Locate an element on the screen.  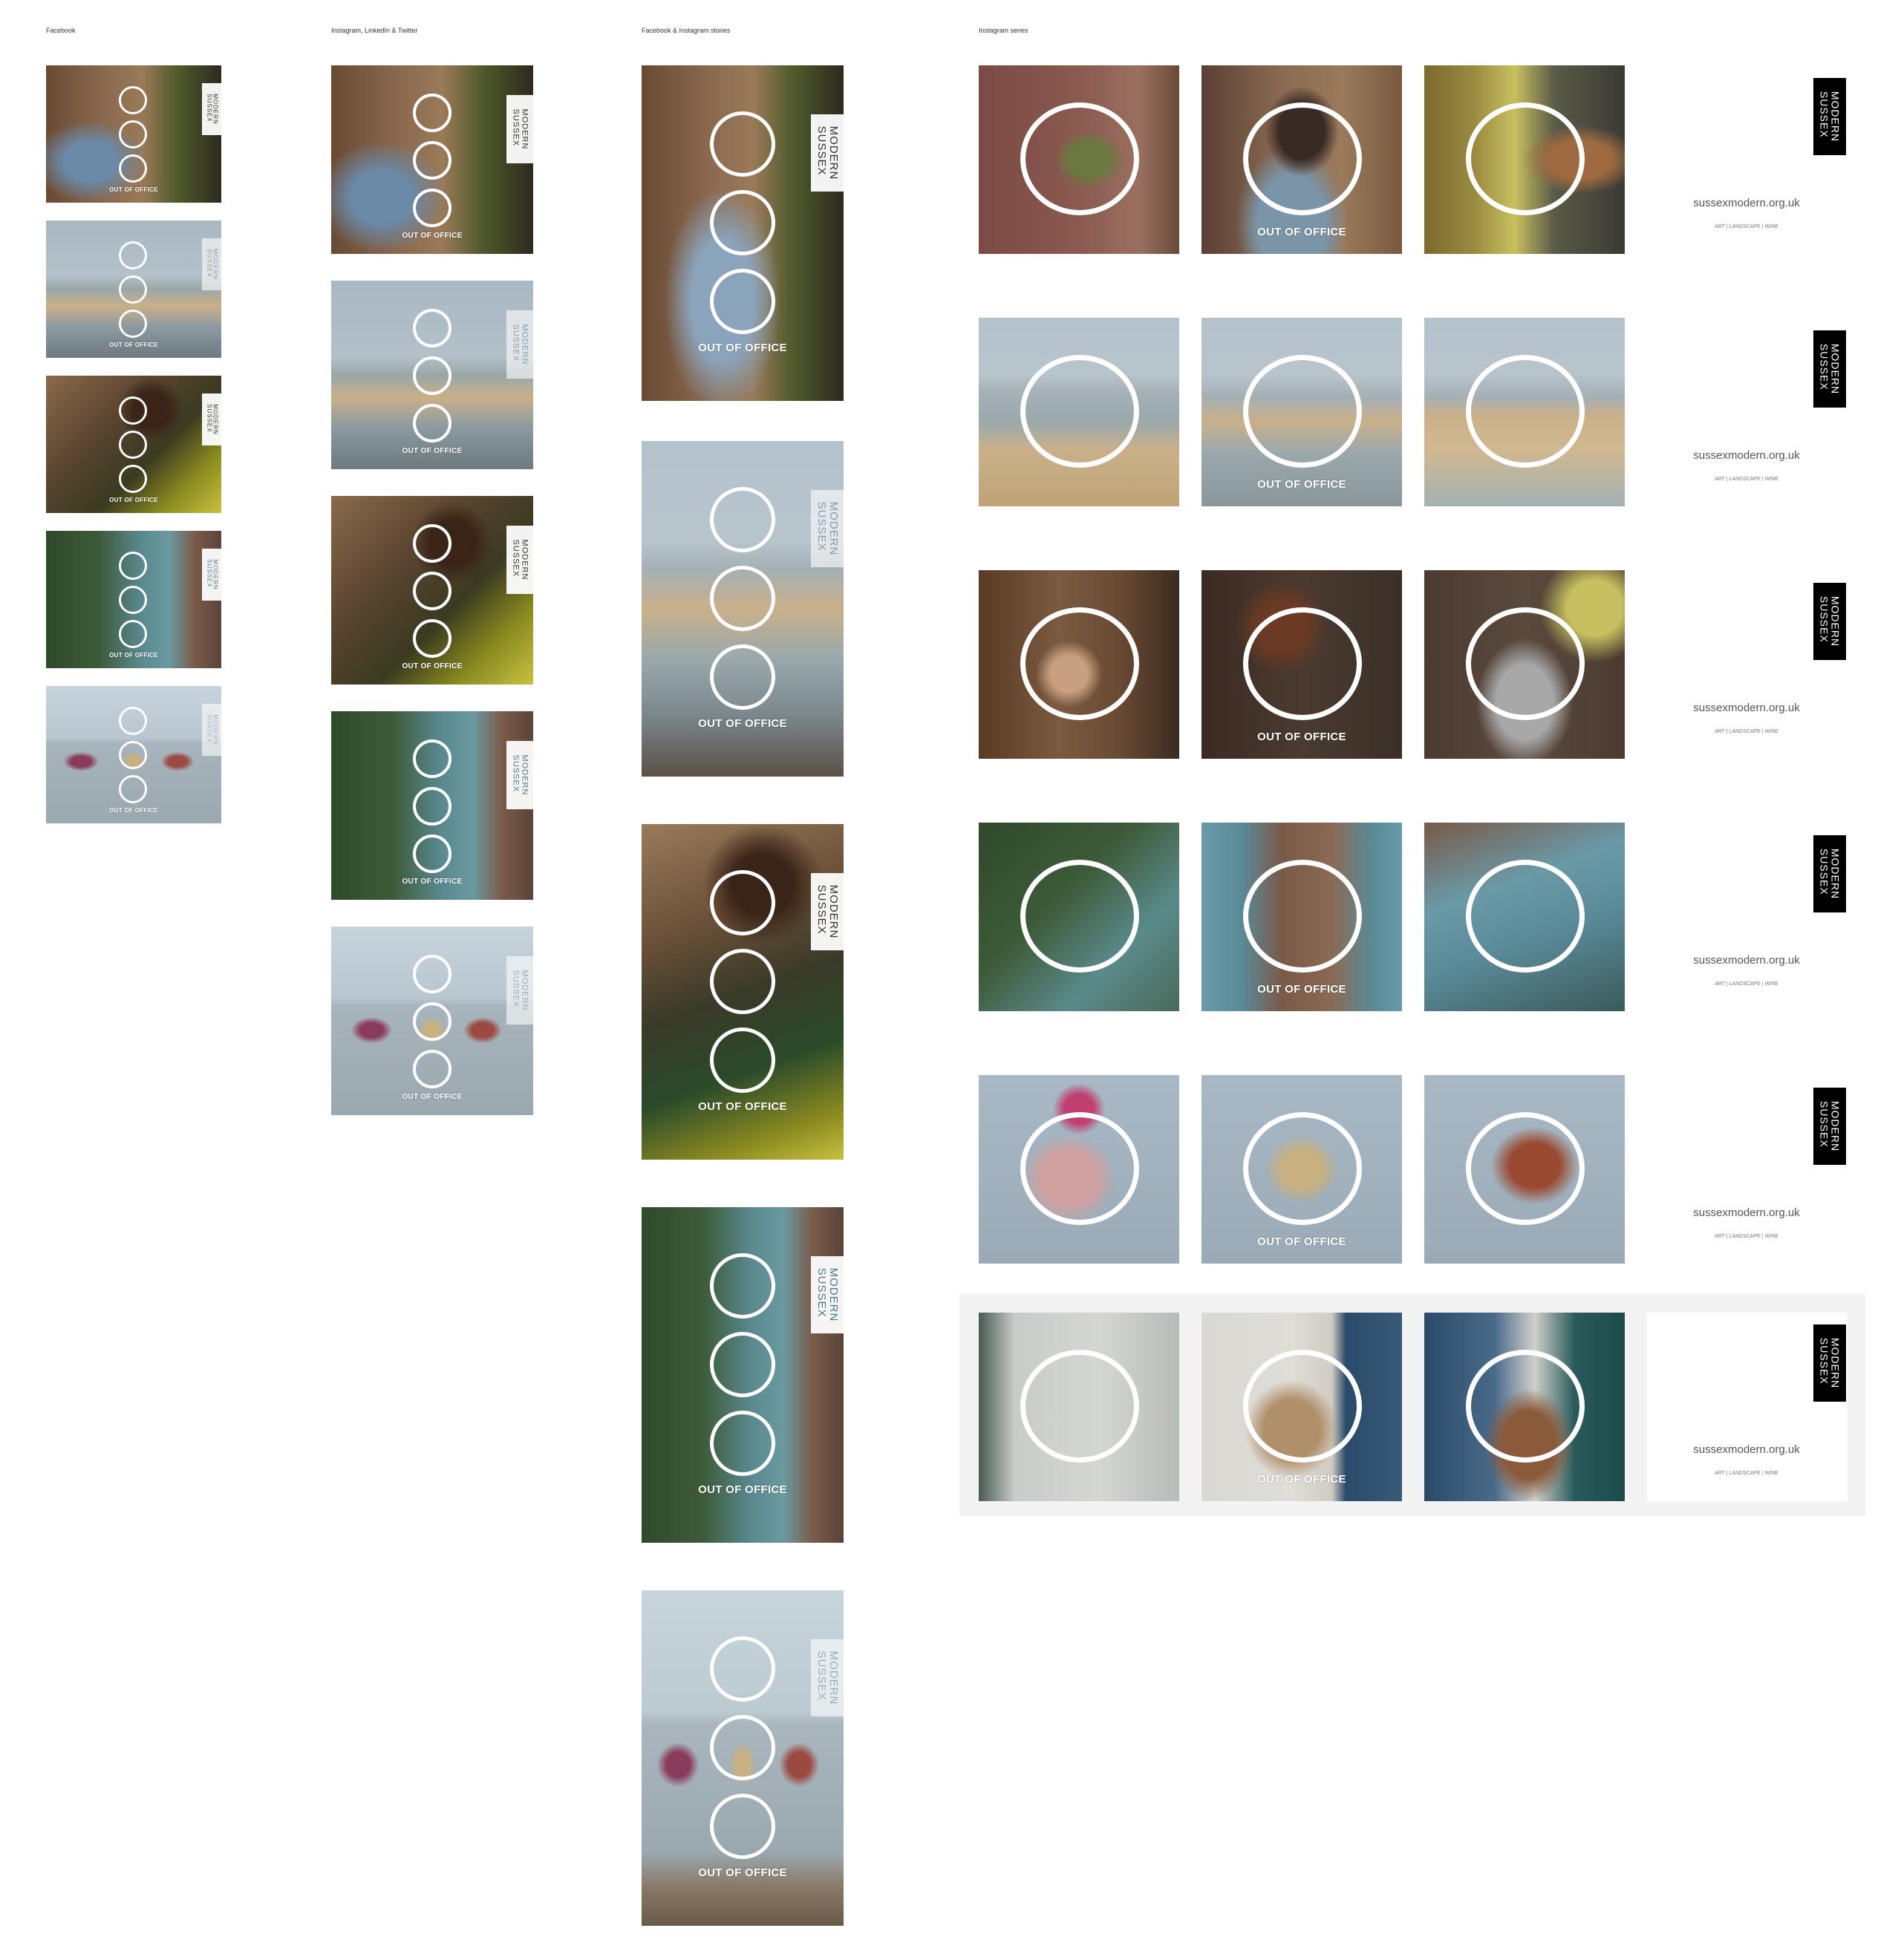
square-post-sea-swim: OUT OF OFFICE MODERN SUSSEX is located at coordinates (432, 1021).